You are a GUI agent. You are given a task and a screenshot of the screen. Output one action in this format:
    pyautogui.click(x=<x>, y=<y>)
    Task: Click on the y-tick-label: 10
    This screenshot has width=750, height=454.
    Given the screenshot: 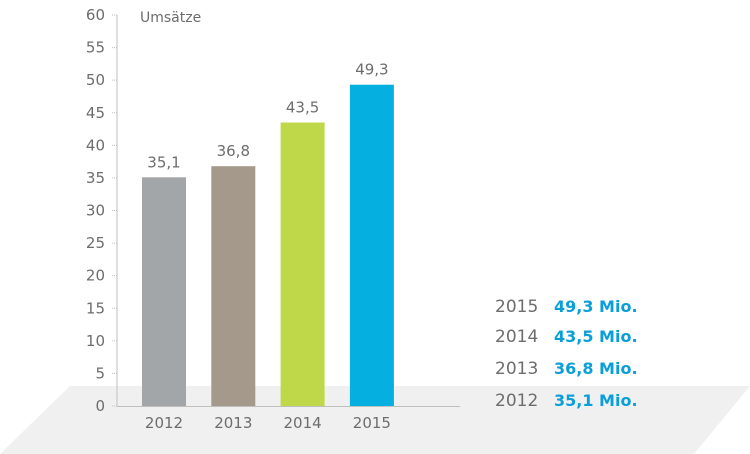 What is the action you would take?
    pyautogui.click(x=95, y=341)
    